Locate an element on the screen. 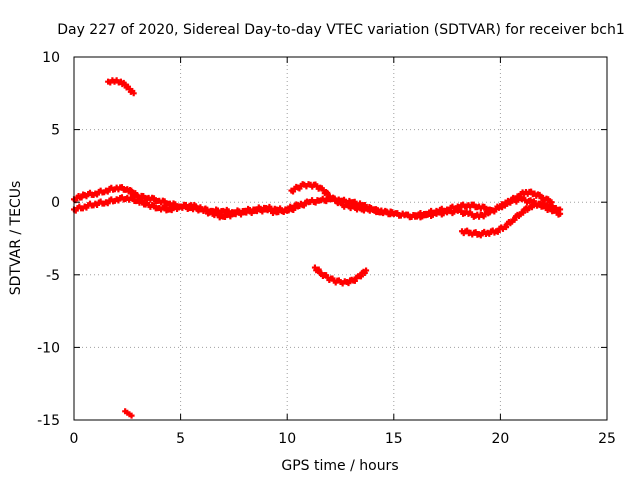  y-tick-label: -5 is located at coordinates (53, 276).